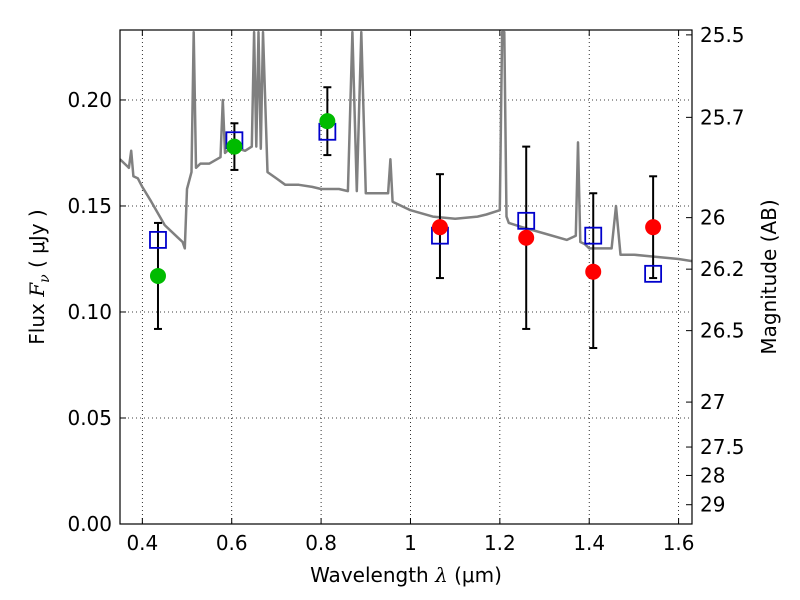 This screenshot has width=800, height=600. What do you see at coordinates (679, 543) in the screenshot?
I see `x-tick-label: 1.6` at bounding box center [679, 543].